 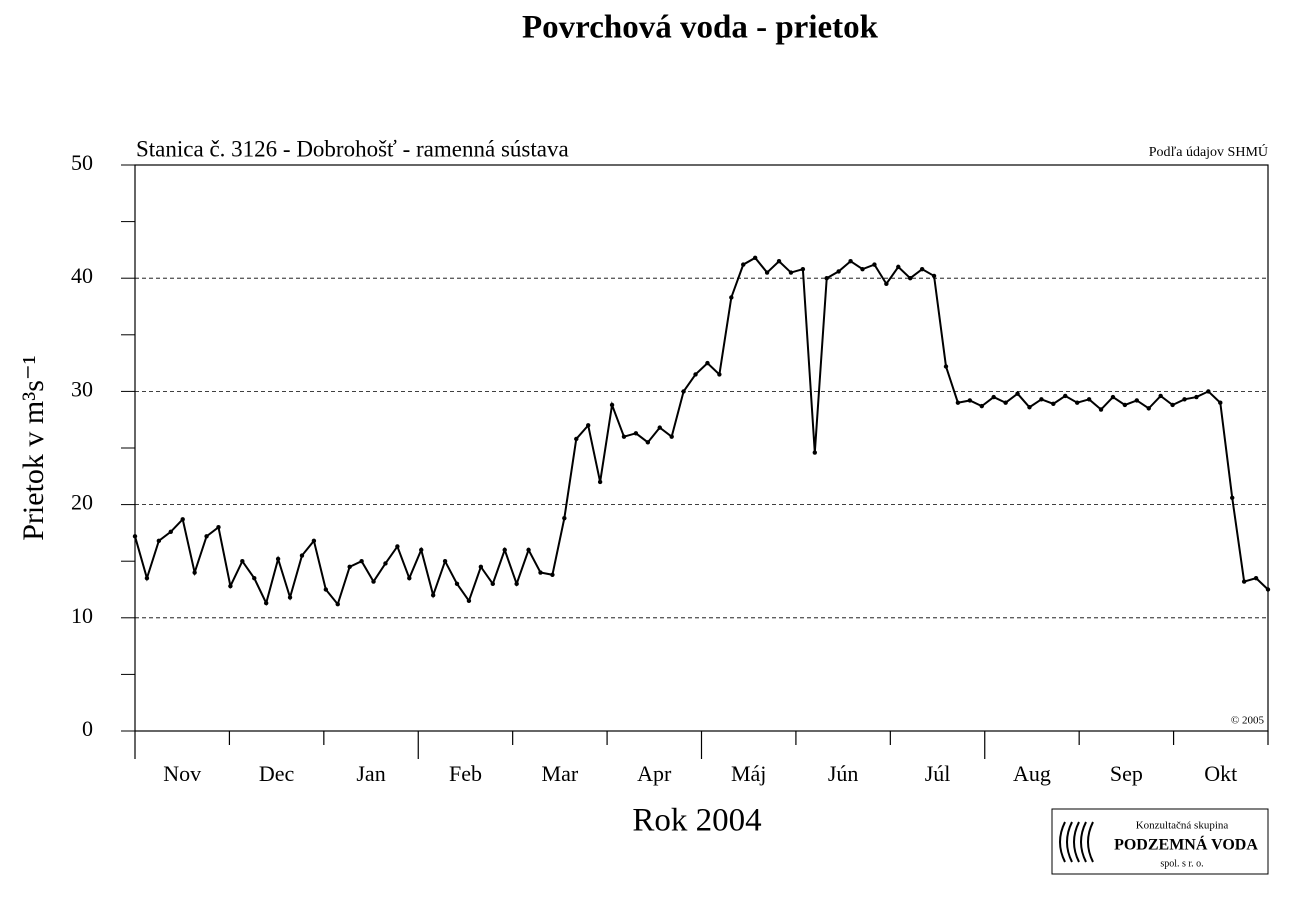 What do you see at coordinates (1248, 721) in the screenshot?
I see `copyright: © 2005` at bounding box center [1248, 721].